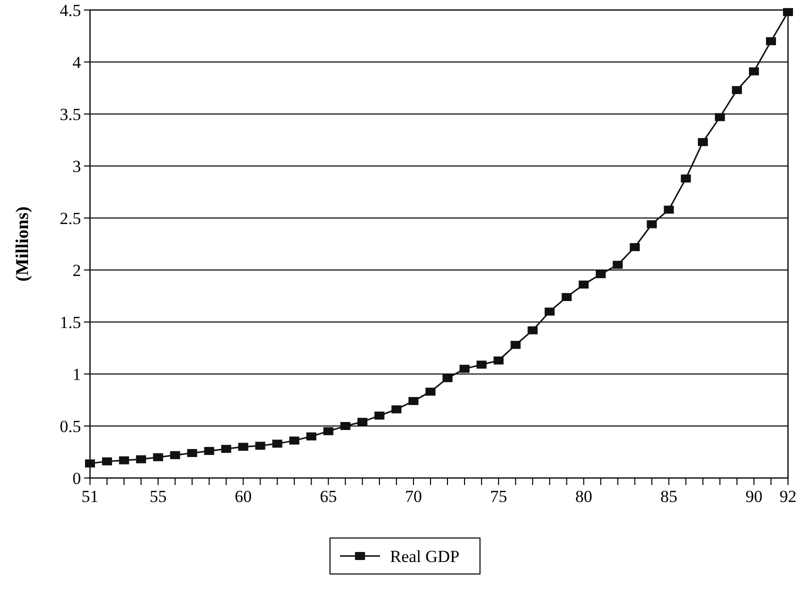 Image resolution: width=810 pixels, height=608 pixels. What do you see at coordinates (76, 374) in the screenshot?
I see `y-tick-label: 1` at bounding box center [76, 374].